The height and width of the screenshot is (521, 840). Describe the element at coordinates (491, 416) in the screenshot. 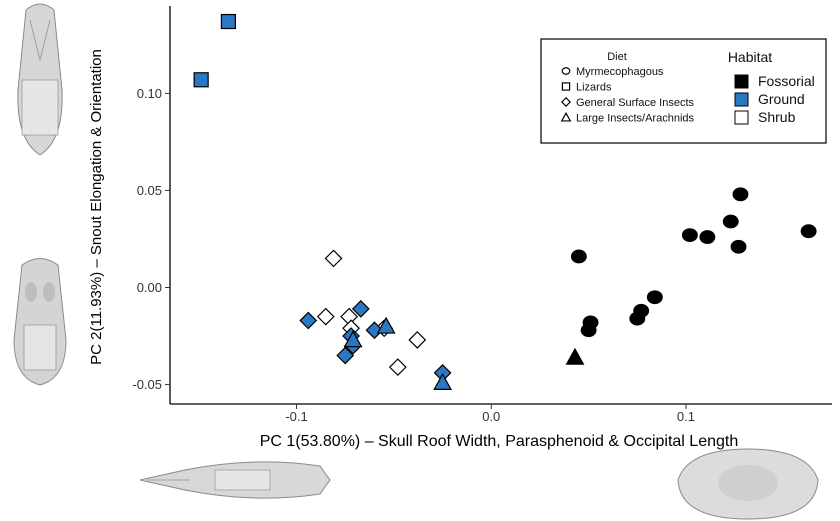

I see `x-tick-label: 0.0` at that location.